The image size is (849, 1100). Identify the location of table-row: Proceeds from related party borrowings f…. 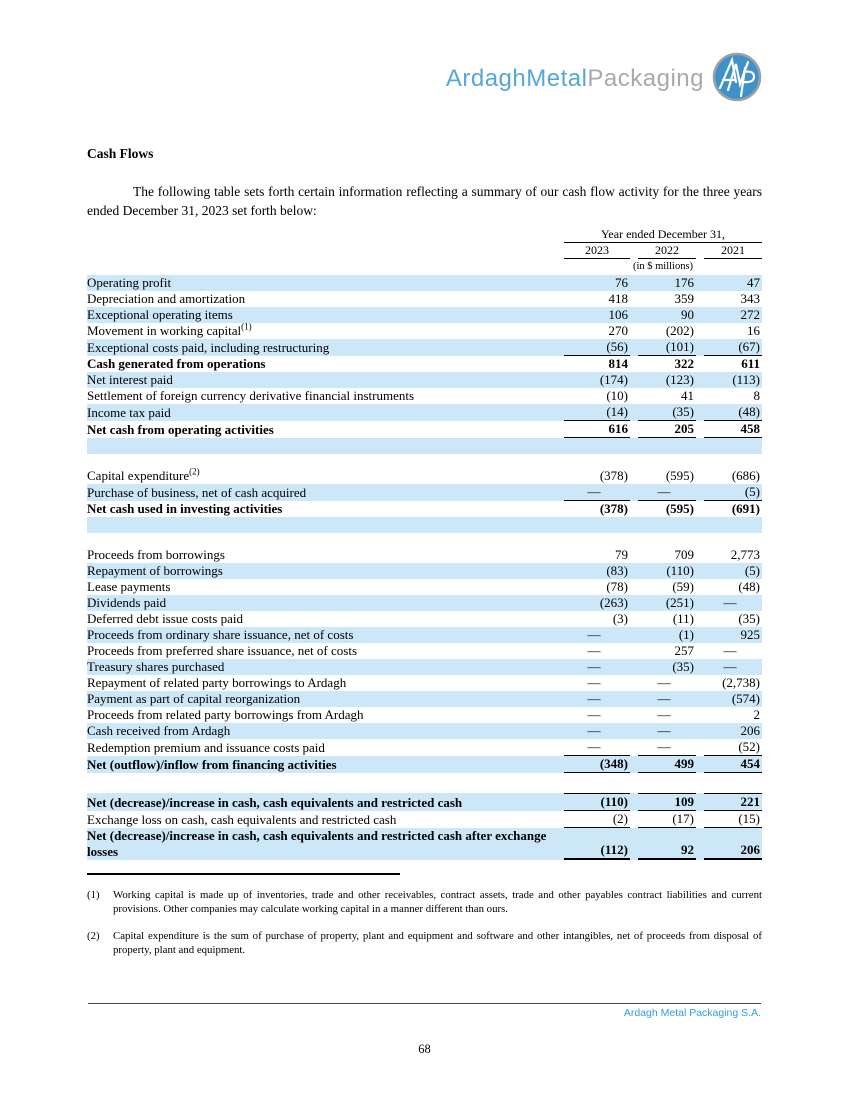
(424, 715).